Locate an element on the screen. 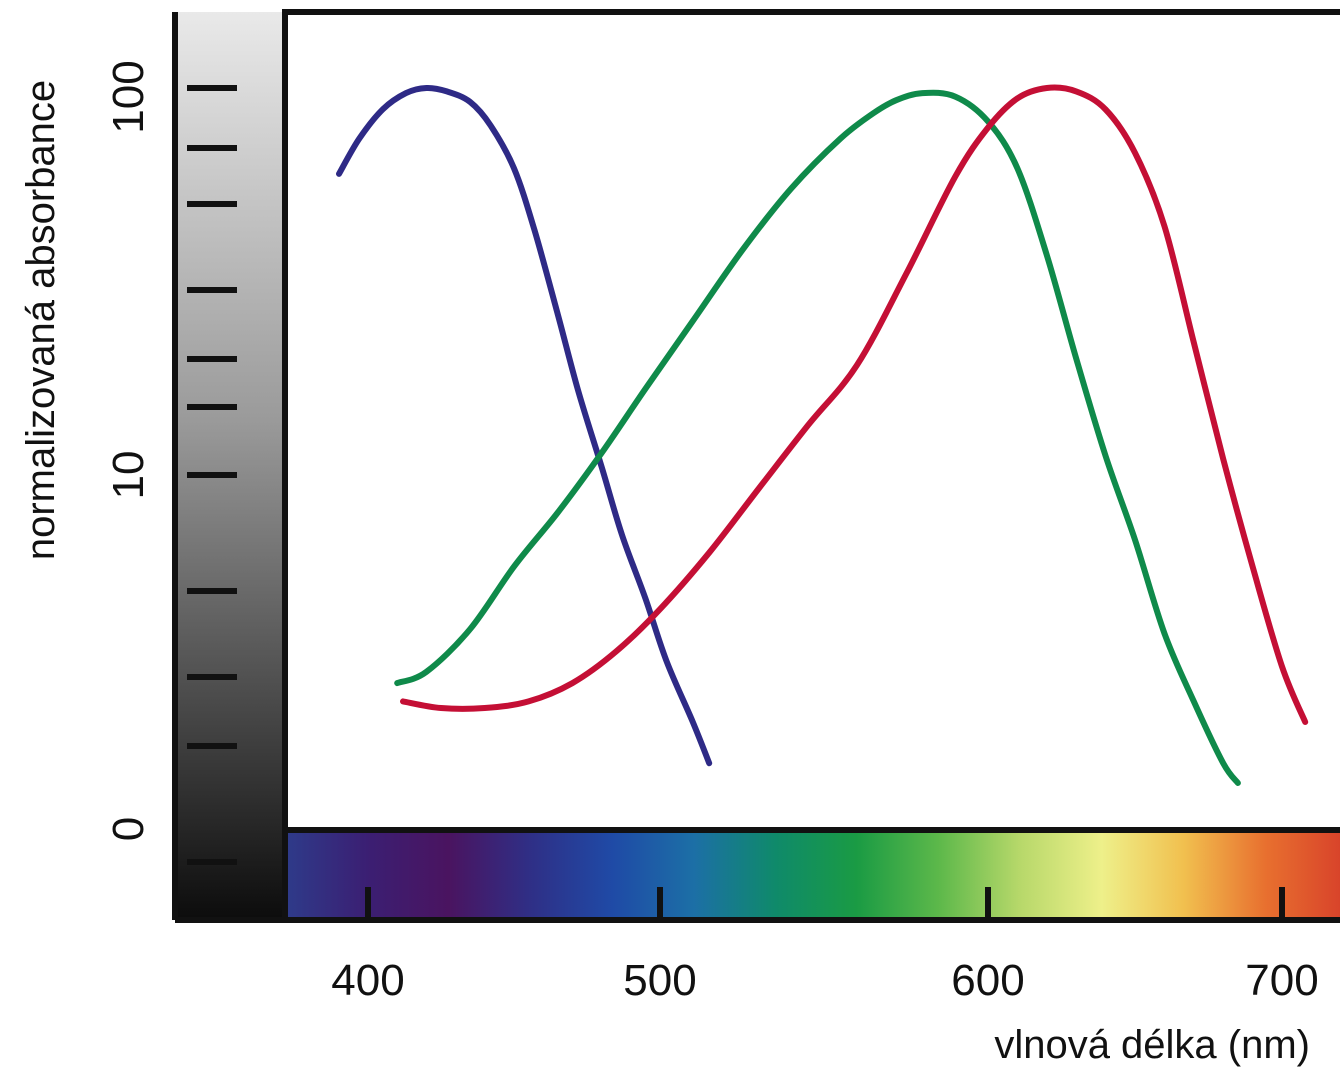 The width and height of the screenshot is (1340, 1073). x-axis-title: vlnová délka (nm) is located at coordinates (1152, 1045).